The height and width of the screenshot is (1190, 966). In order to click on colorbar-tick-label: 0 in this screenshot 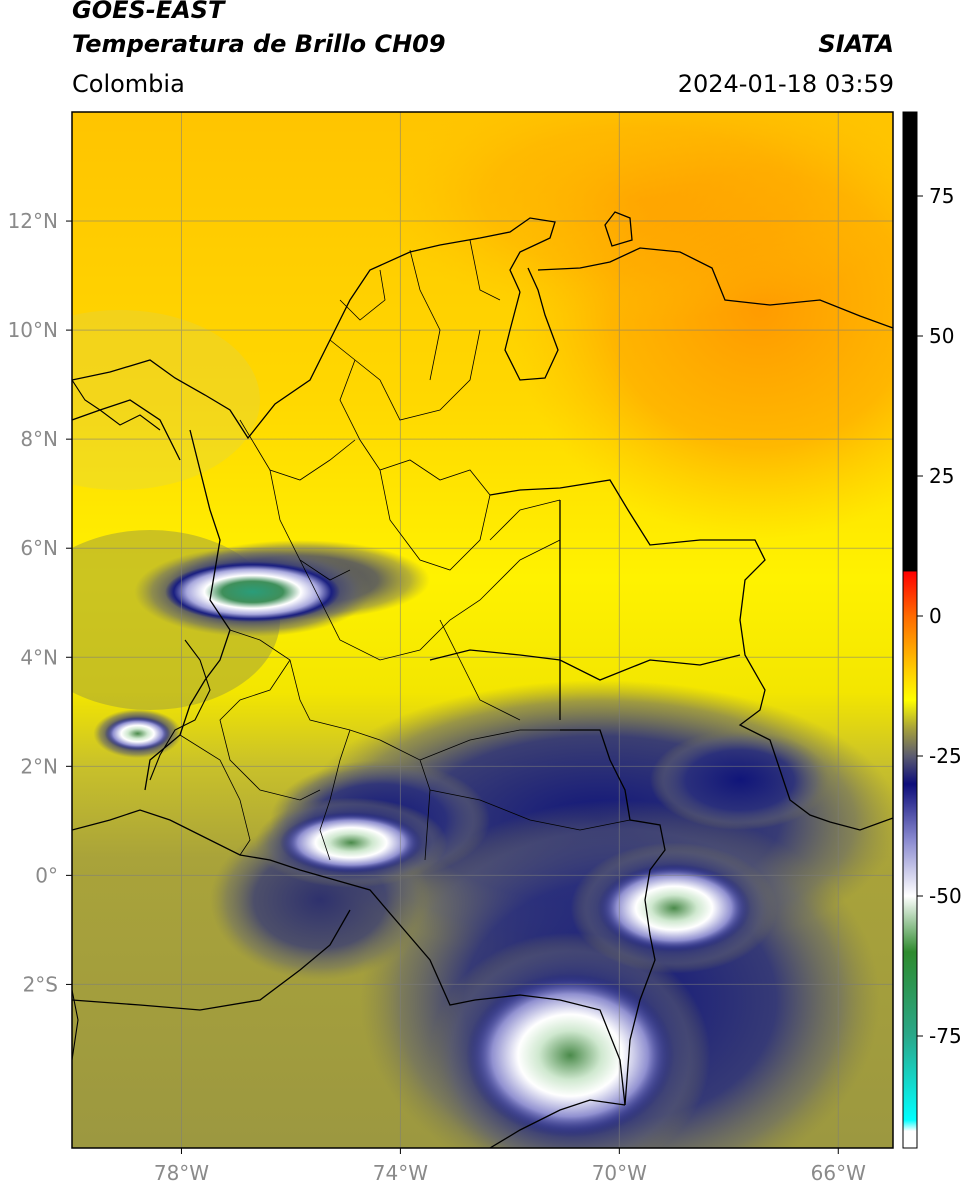, I will do `click(935, 616)`.